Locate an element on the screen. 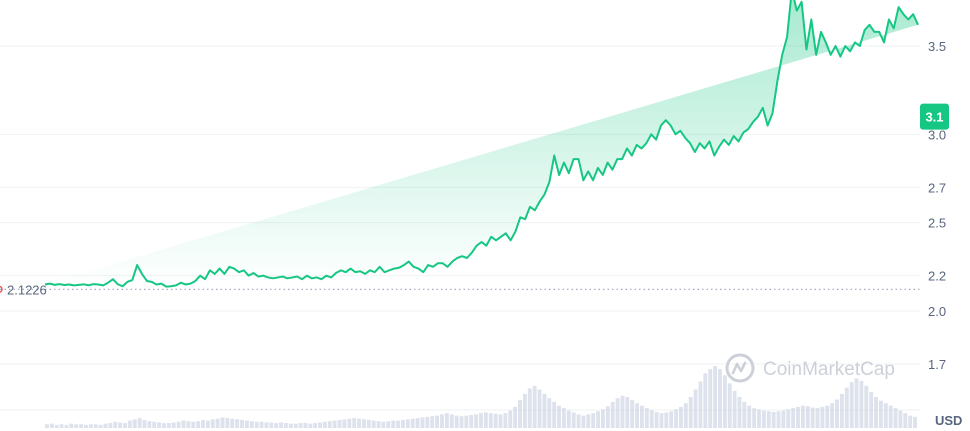 The image size is (970, 431). watermark: CoinMarketCap is located at coordinates (810, 368).